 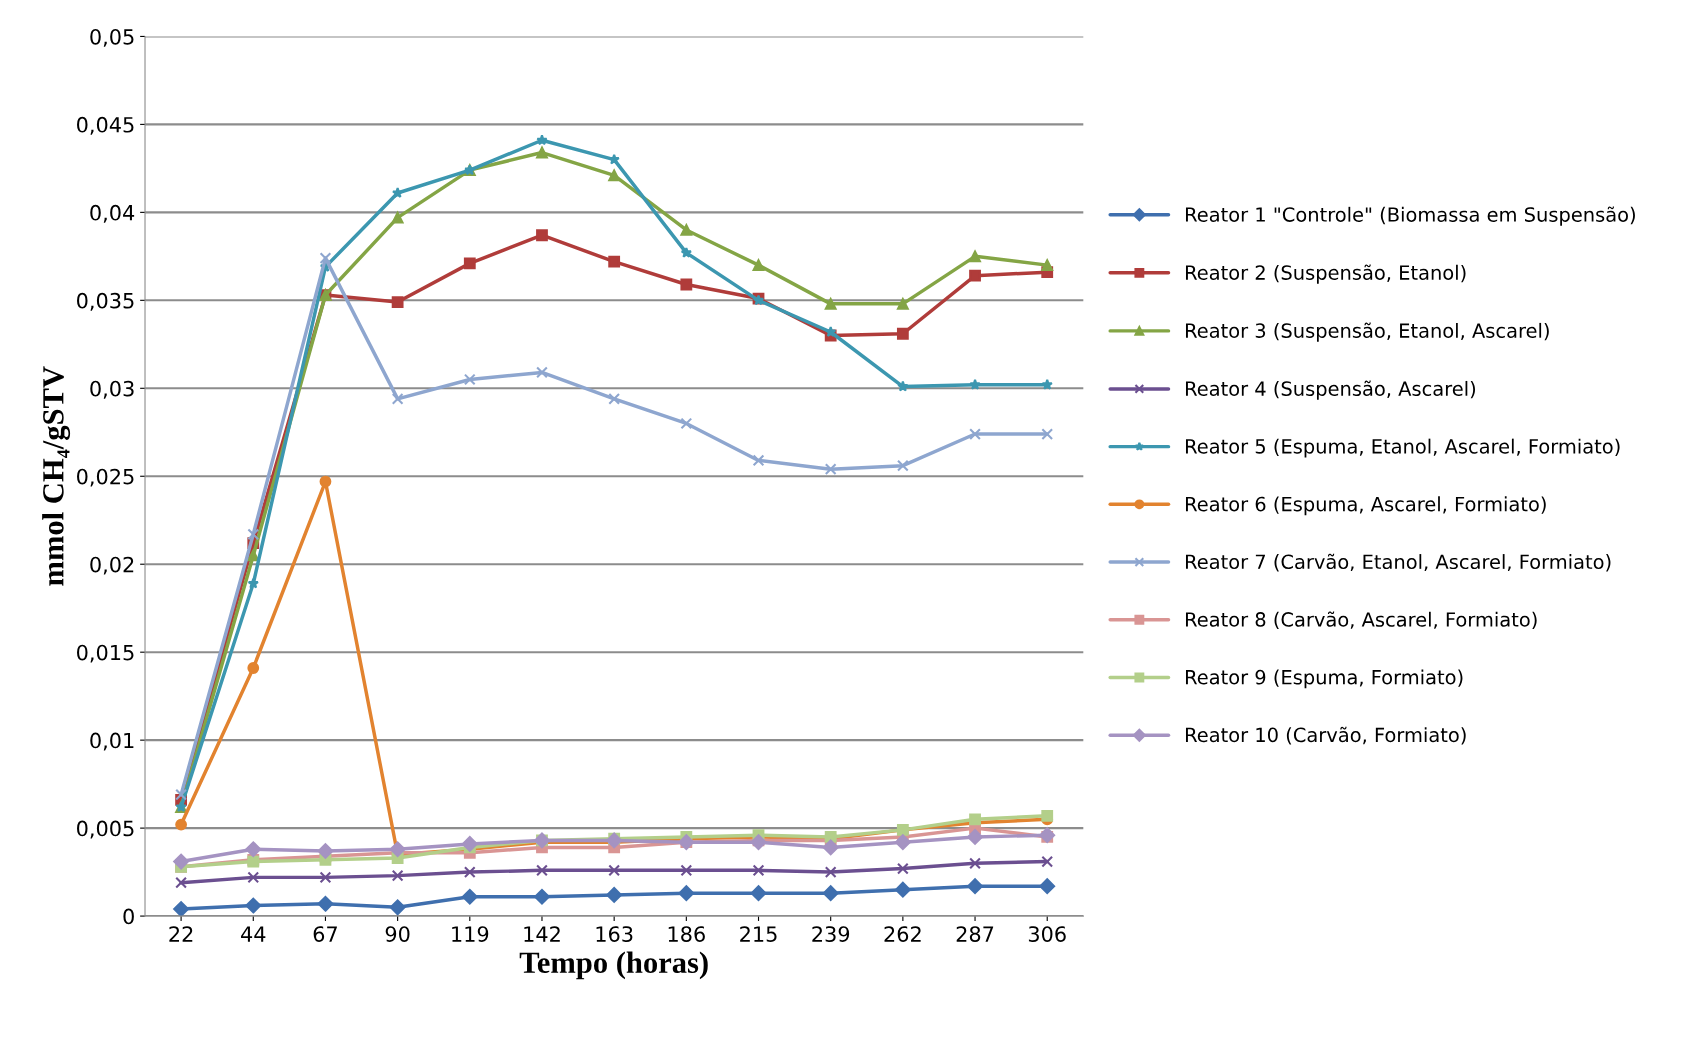 I want to click on x-tick-label: 239, so click(x=831, y=934).